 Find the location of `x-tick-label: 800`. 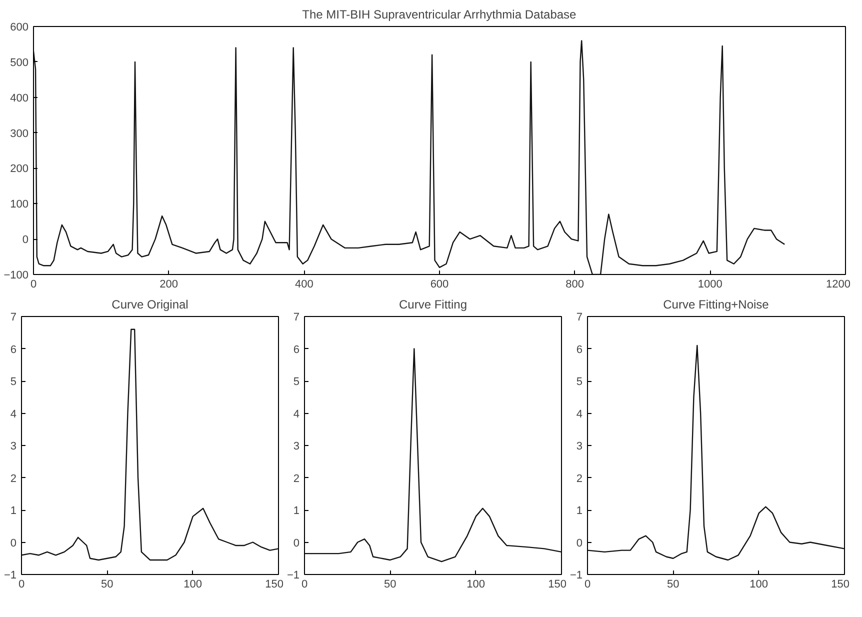

x-tick-label: 800 is located at coordinates (575, 284).